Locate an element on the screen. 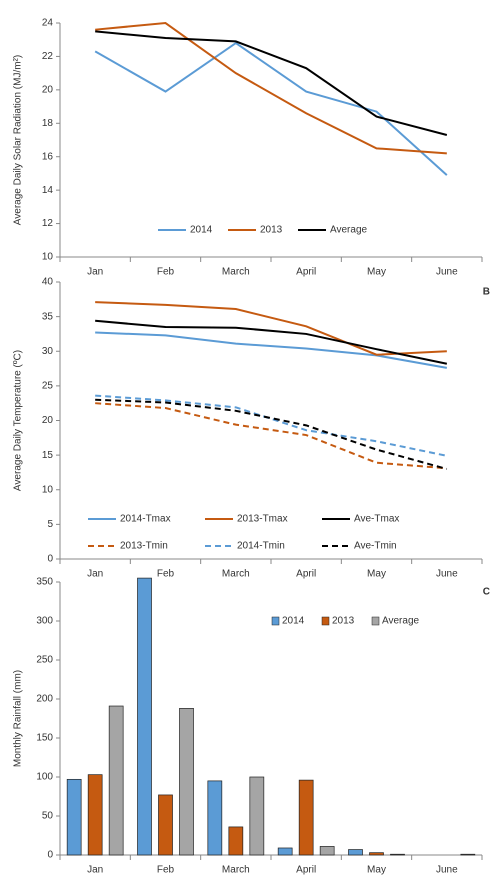 This screenshot has width=497, height=879. legend-label: 2013-Tmax is located at coordinates (262, 519).